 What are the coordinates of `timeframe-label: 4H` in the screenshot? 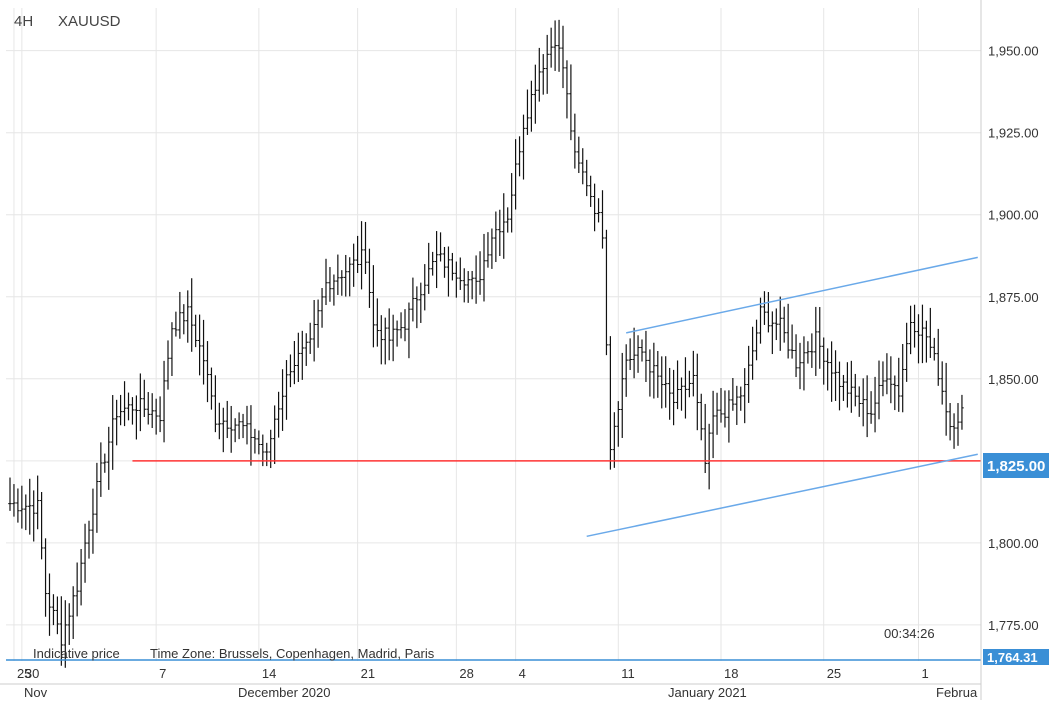 It's located at (23, 21).